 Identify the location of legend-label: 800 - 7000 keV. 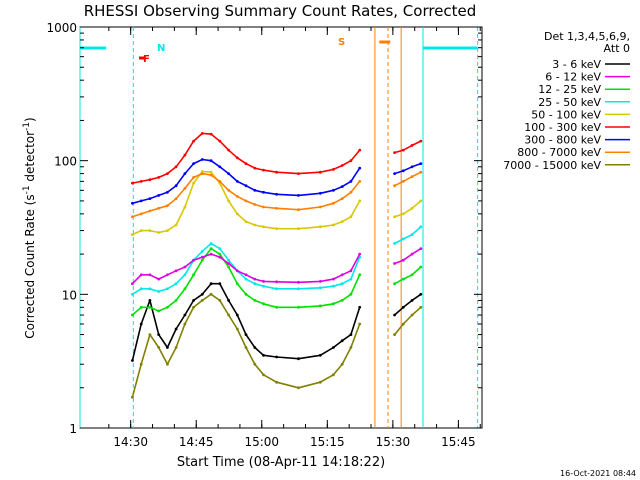
(559, 152).